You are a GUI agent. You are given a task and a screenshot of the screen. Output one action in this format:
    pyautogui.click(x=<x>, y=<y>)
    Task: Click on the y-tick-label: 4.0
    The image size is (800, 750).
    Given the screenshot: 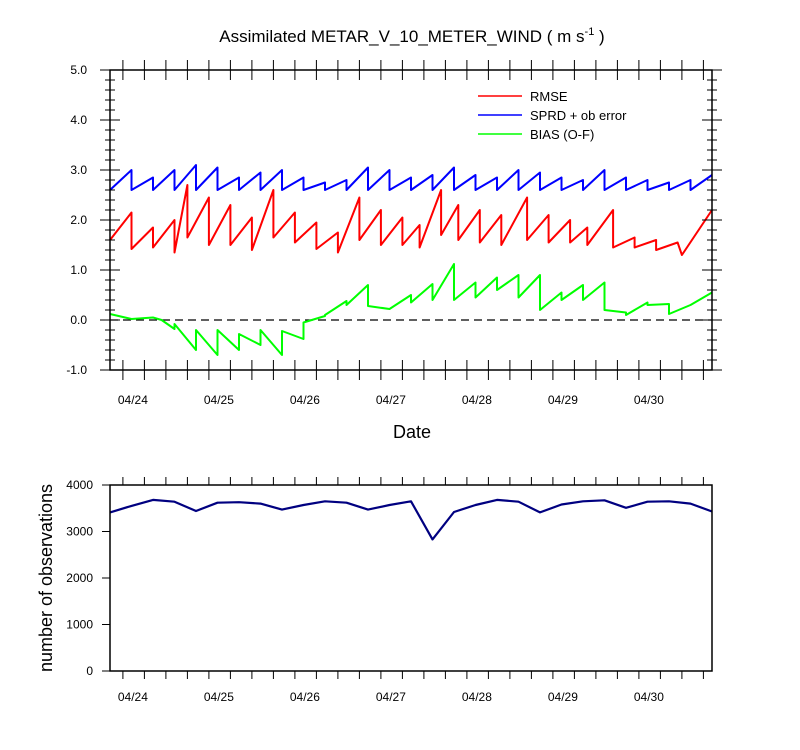 What is the action you would take?
    pyautogui.click(x=78, y=120)
    